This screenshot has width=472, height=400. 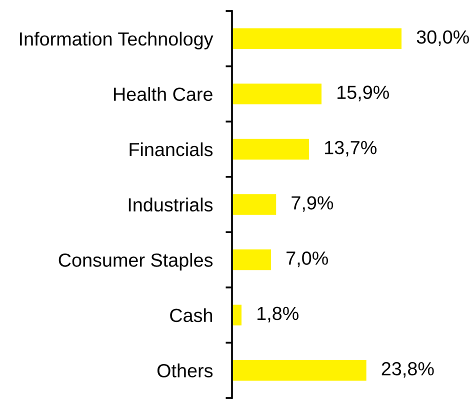 I want to click on data-label: 13,7%, so click(x=351, y=148).